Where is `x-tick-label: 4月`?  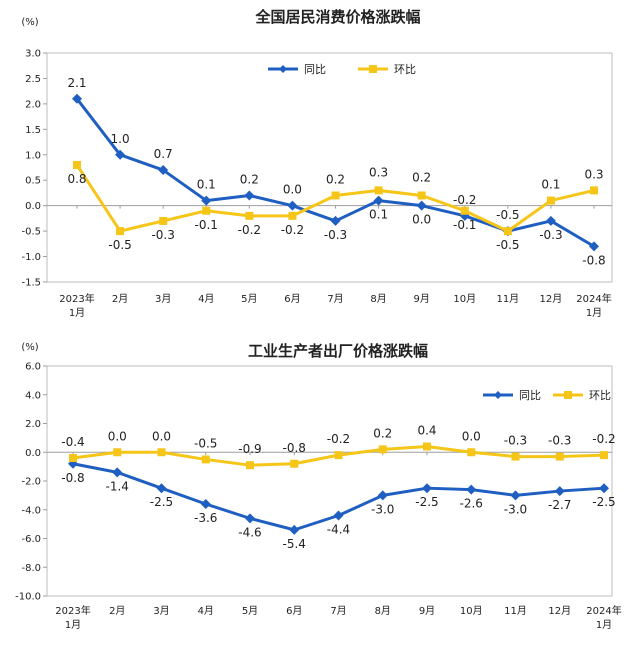
x-tick-label: 4月 is located at coordinates (206, 611).